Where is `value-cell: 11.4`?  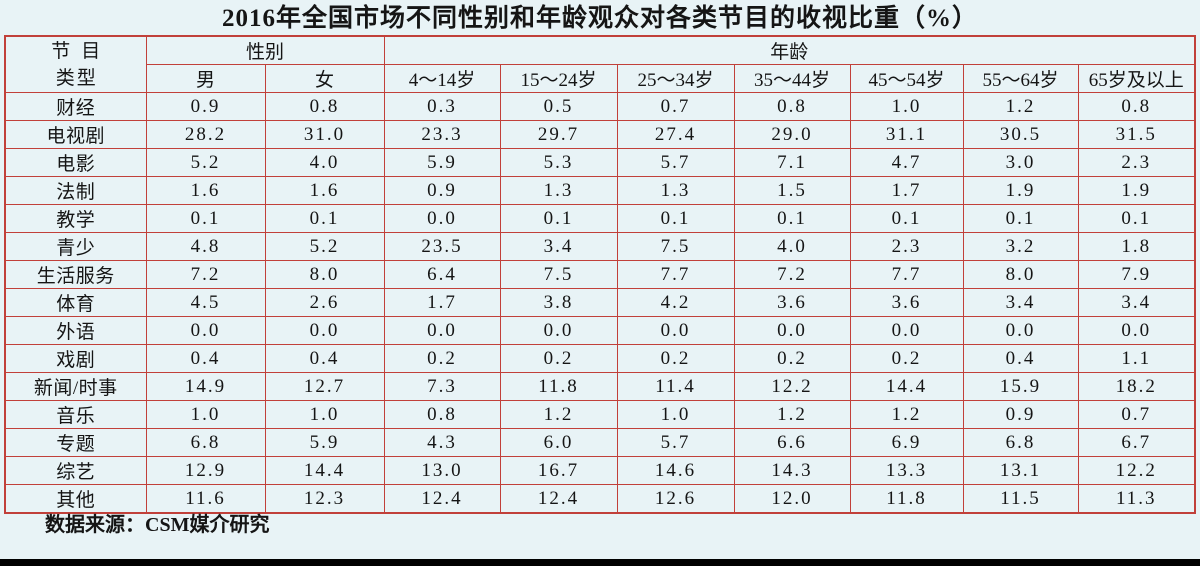 value-cell: 11.4 is located at coordinates (675, 386).